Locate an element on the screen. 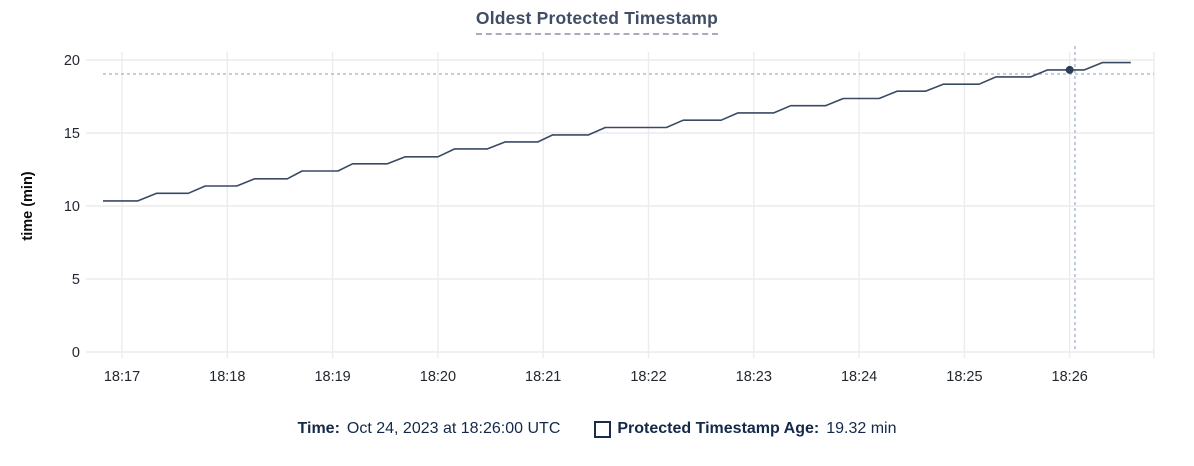 The height and width of the screenshot is (466, 1194). x-tick-label: 18:22 is located at coordinates (648, 377).